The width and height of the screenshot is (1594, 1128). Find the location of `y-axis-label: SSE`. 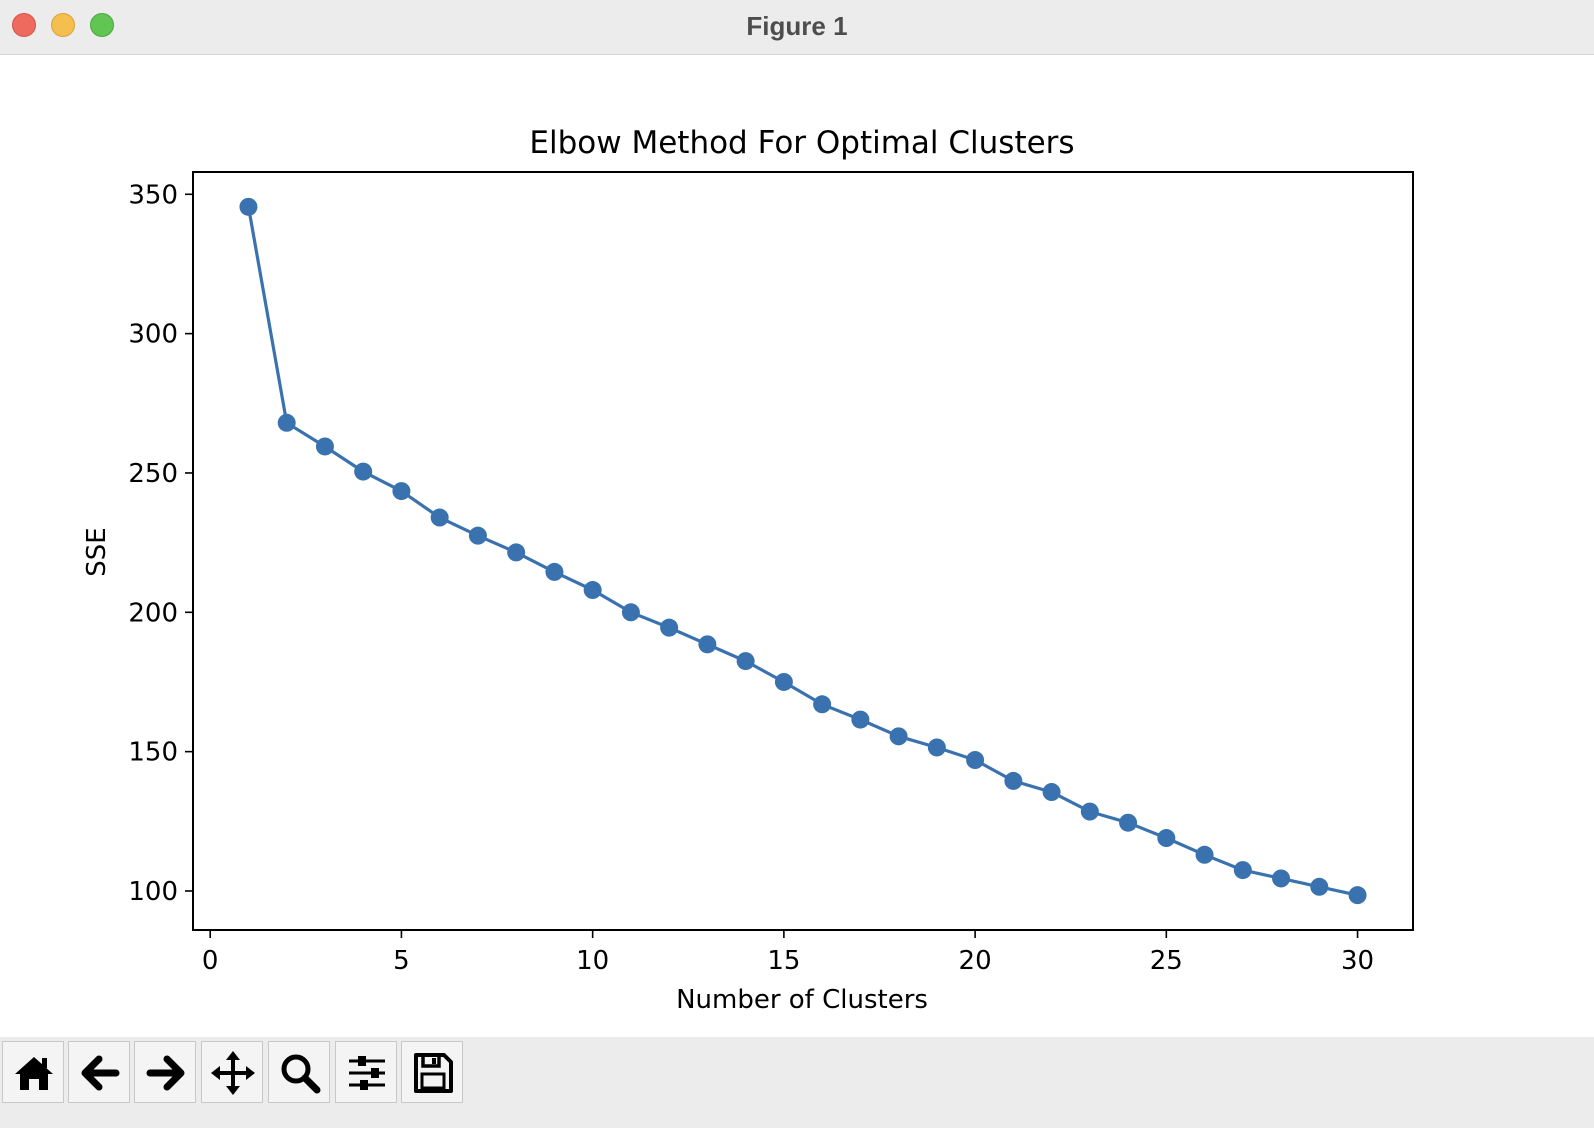

y-axis-label: SSE is located at coordinates (97, 551).